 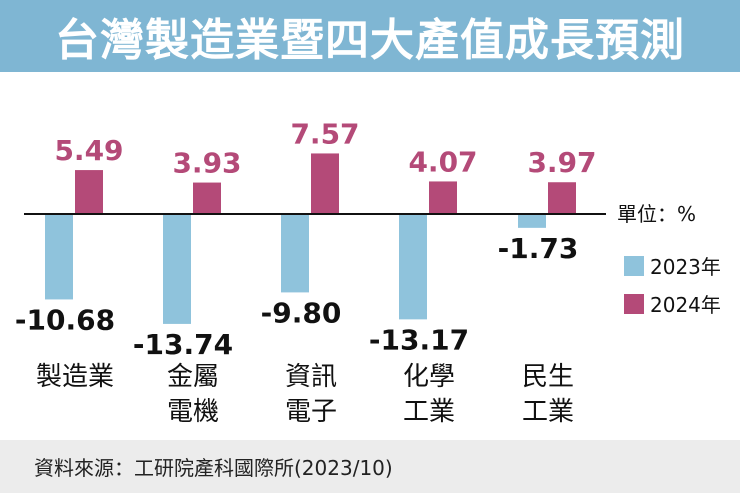 I want to click on source-bar: 資料來源：工研院產科國際所(2023/10), so click(x=370, y=466).